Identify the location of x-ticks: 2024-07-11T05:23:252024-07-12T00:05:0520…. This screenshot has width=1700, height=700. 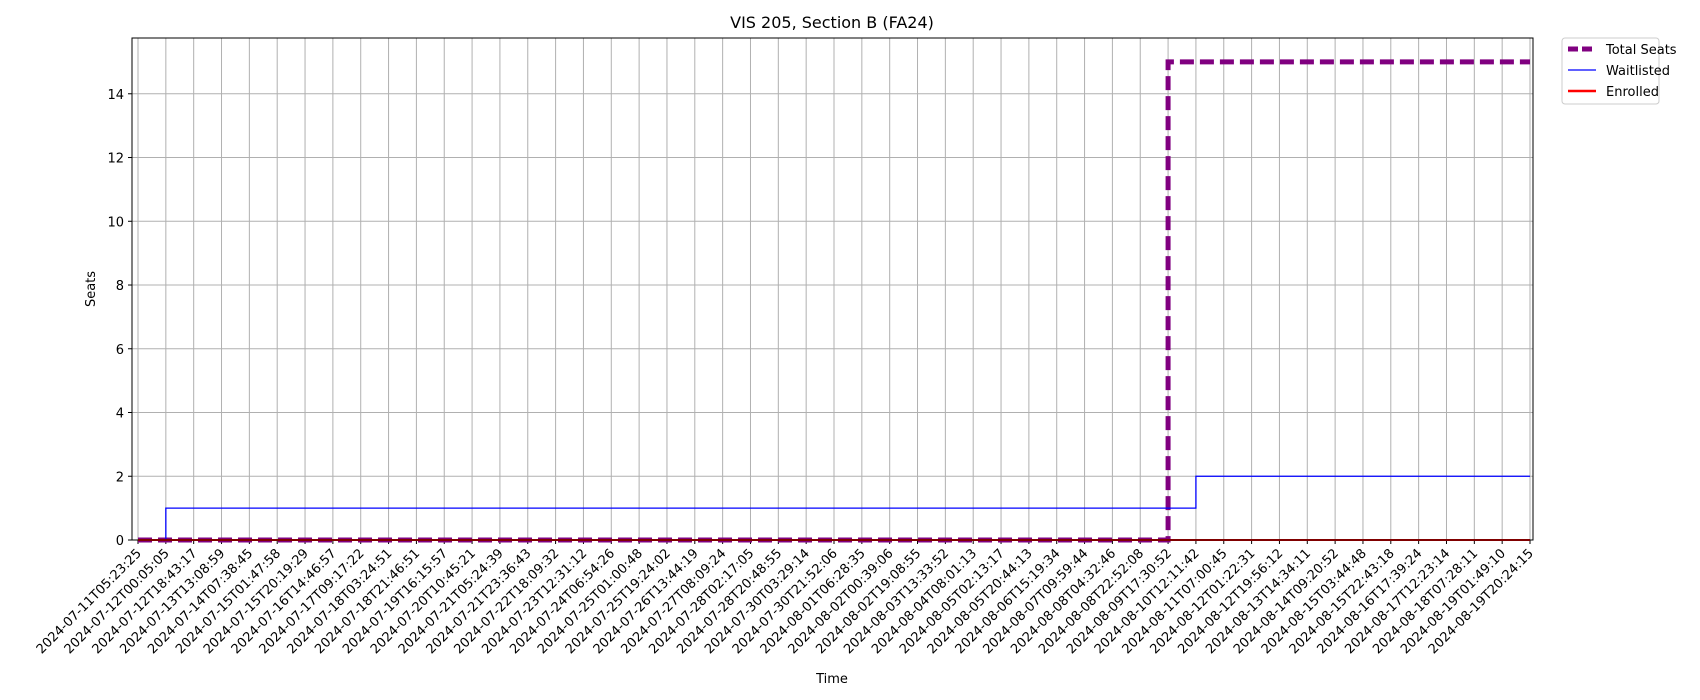
(785, 598).